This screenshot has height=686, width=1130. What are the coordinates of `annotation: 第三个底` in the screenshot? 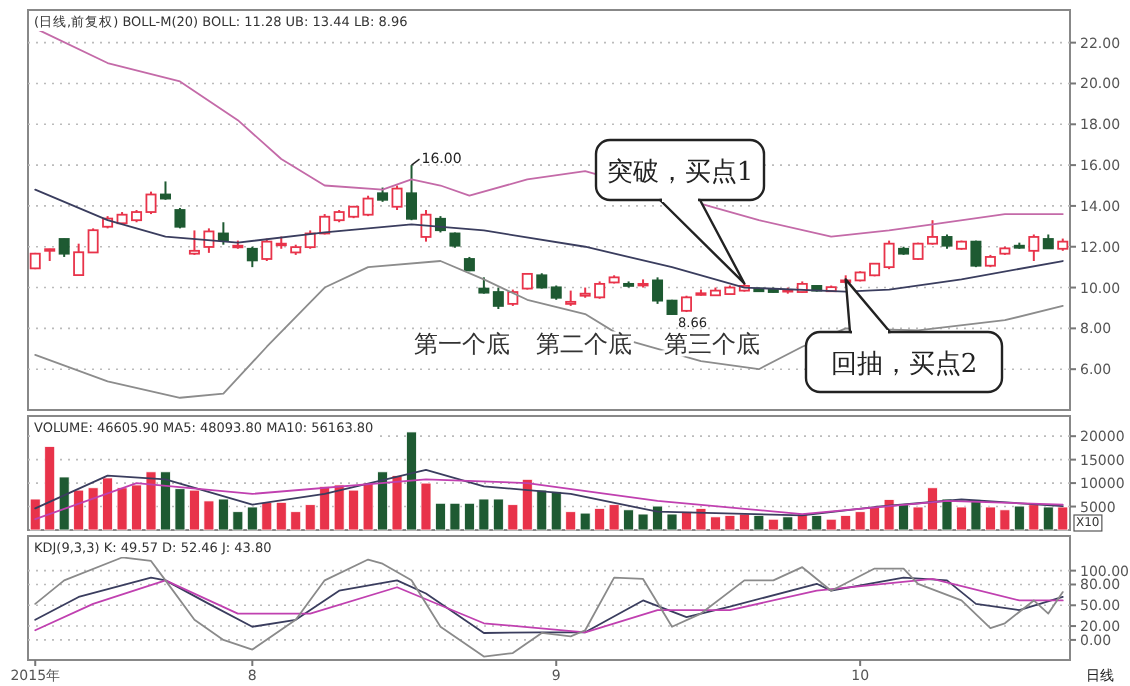 It's located at (712, 344).